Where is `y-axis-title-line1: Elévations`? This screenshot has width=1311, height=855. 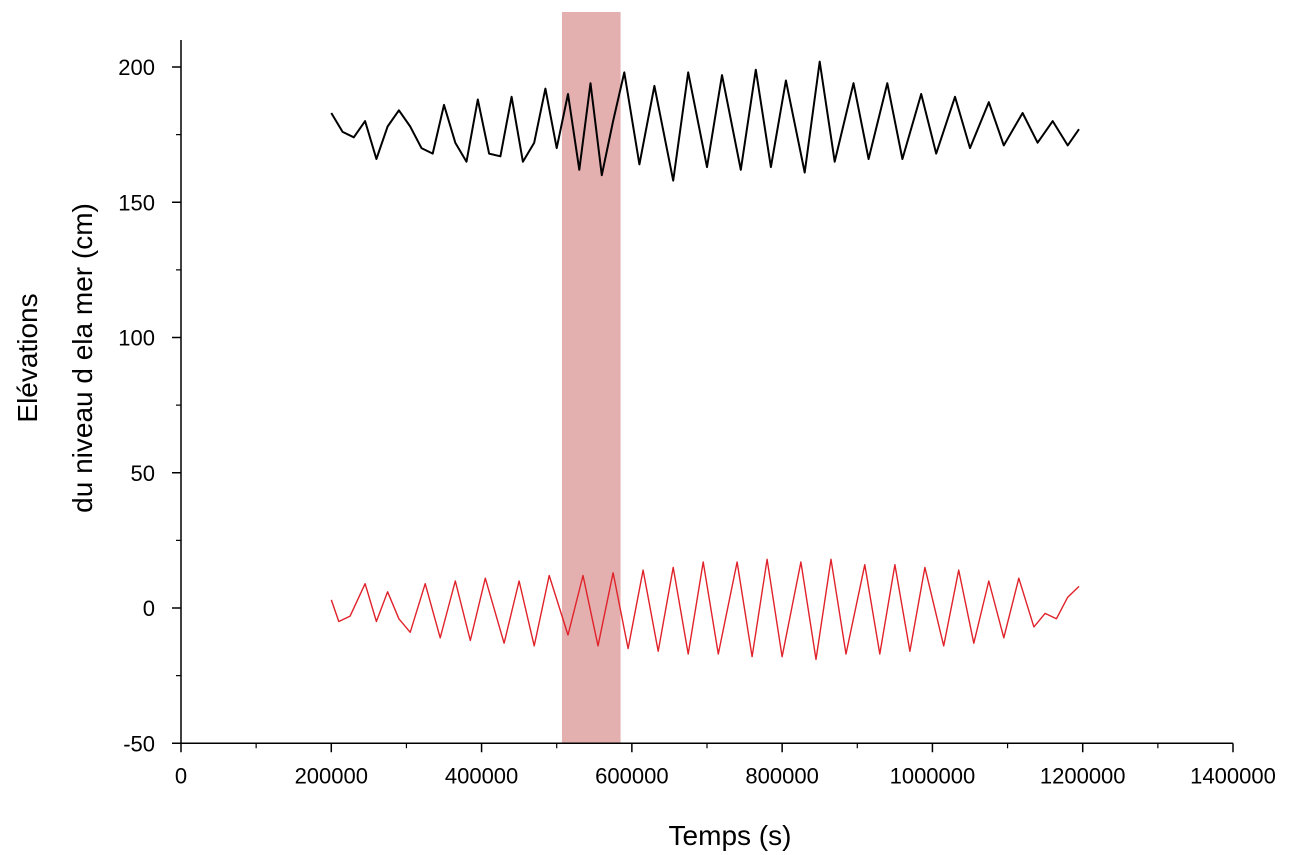
y-axis-title-line1: Elévations is located at coordinates (27, 357).